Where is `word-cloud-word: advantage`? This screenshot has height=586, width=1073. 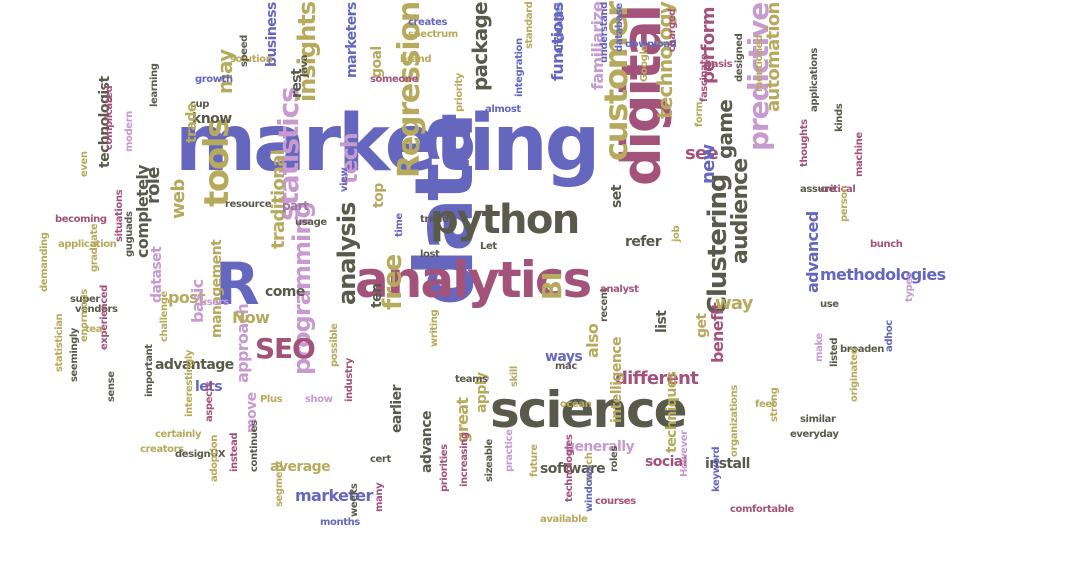 word-cloud-word: advantage is located at coordinates (194, 365).